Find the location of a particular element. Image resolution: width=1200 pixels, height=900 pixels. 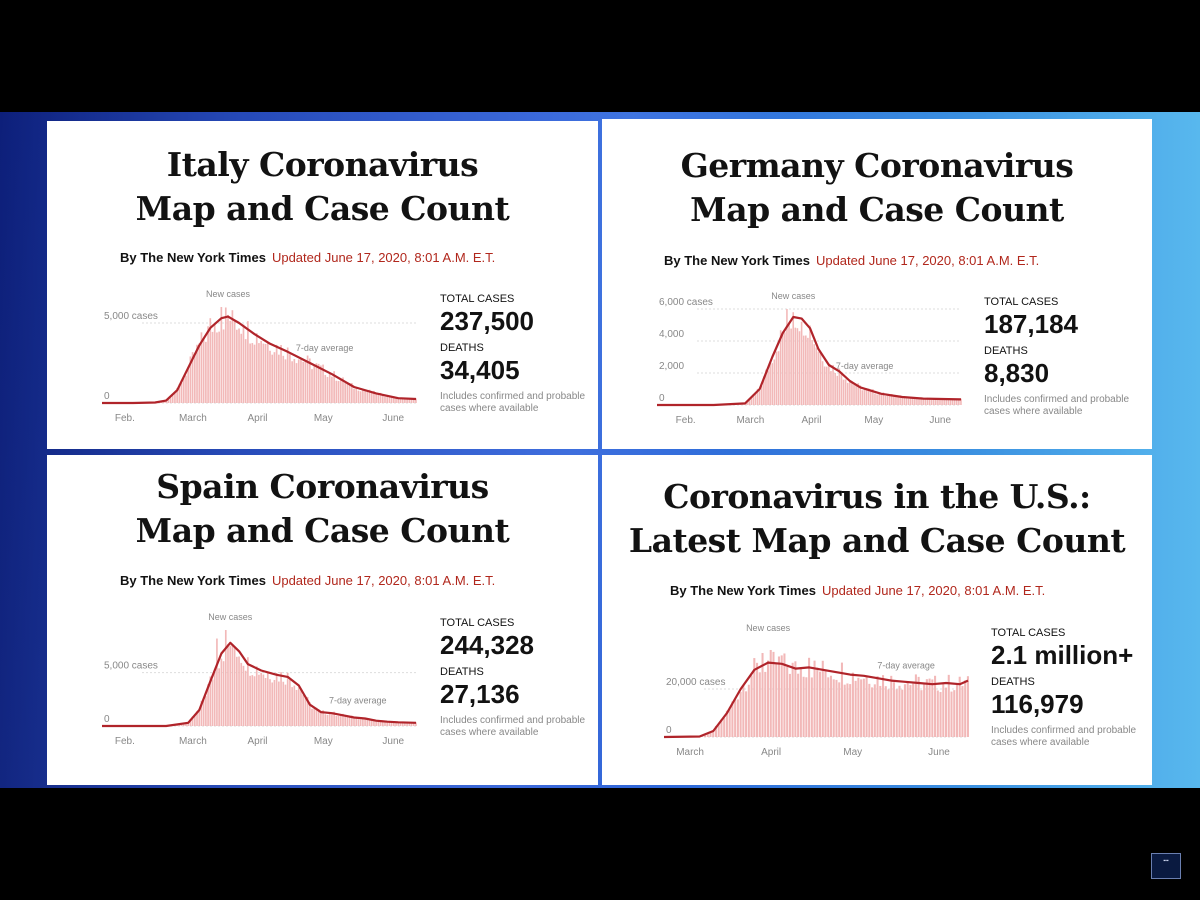

y-tick-label: 0 is located at coordinates (662, 398).